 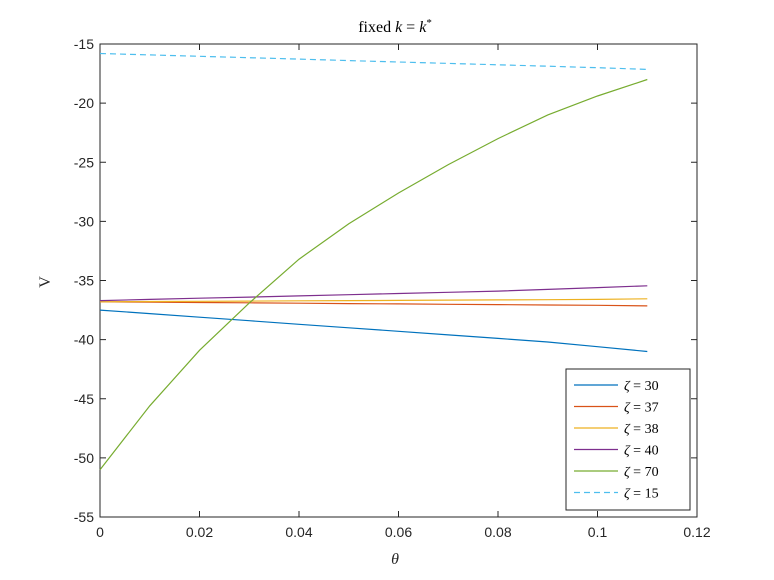 What do you see at coordinates (84, 103) in the screenshot?
I see `y-tick-label: -20` at bounding box center [84, 103].